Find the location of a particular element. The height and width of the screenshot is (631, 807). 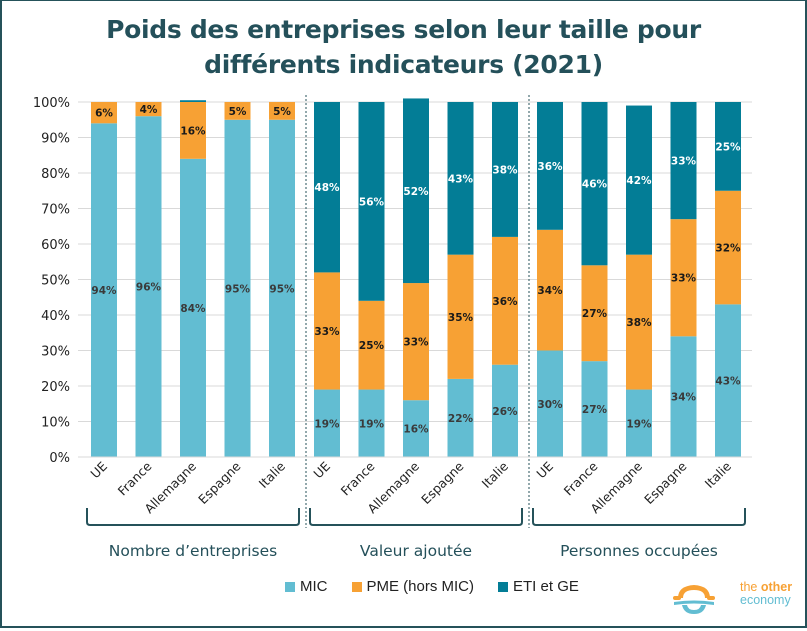

data-label: 43% is located at coordinates (461, 179).